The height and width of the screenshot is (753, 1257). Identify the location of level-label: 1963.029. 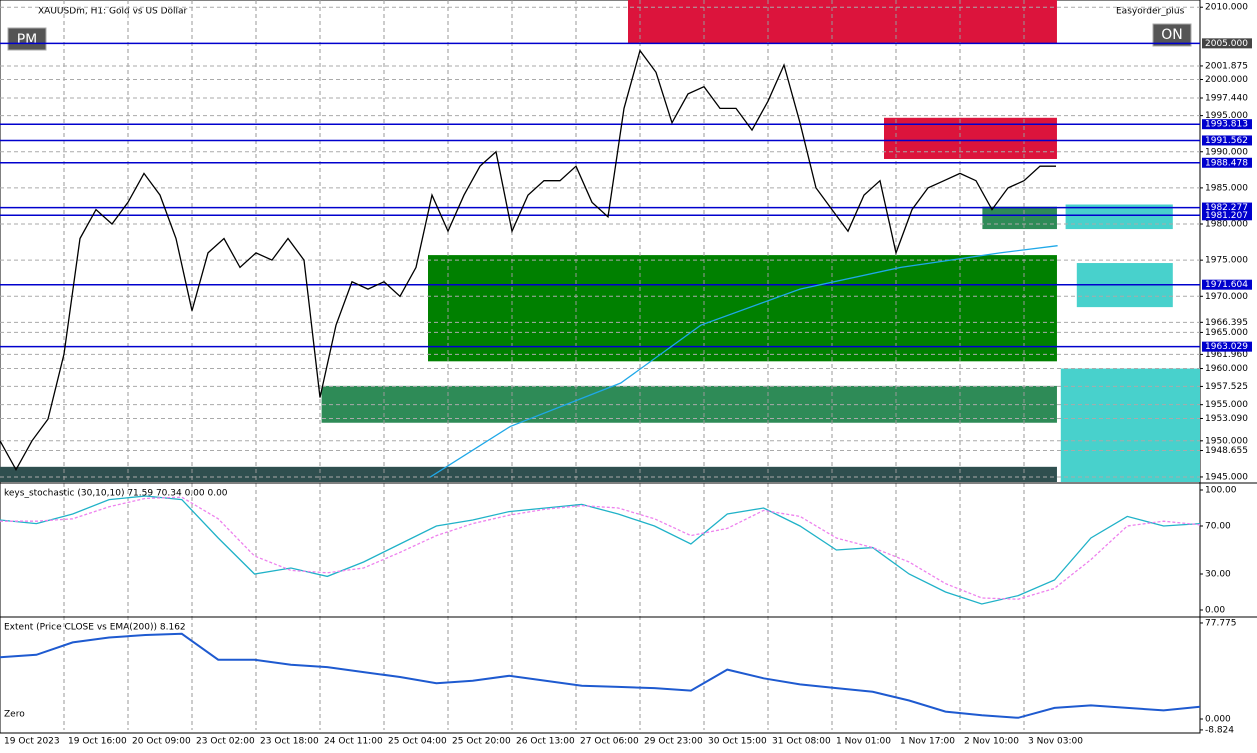
(1226, 347).